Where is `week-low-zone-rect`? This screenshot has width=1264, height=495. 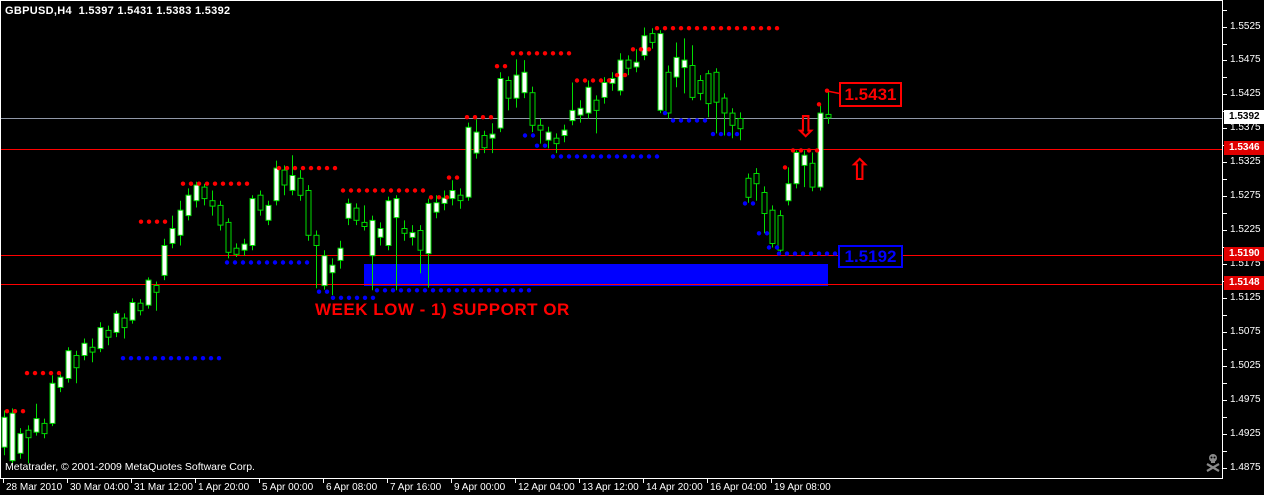 week-low-zone-rect is located at coordinates (596, 275).